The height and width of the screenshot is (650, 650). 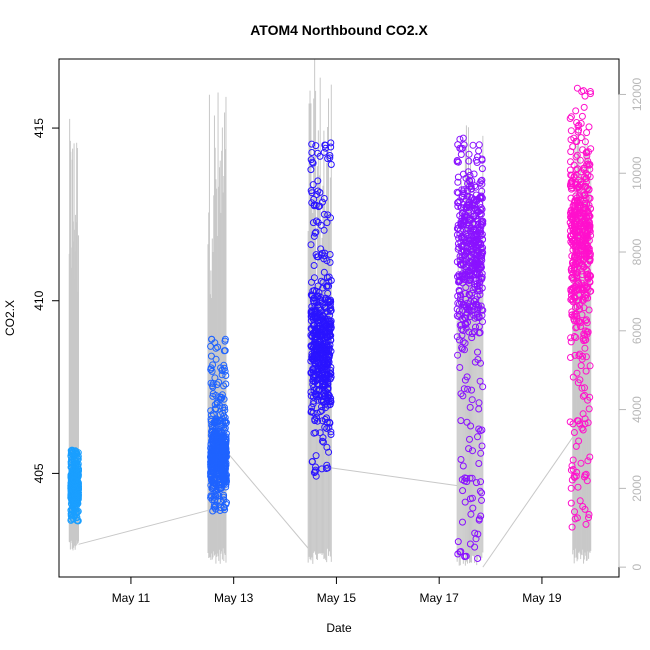 I want to click on y2-tick-label: 8000, so click(x=637, y=251).